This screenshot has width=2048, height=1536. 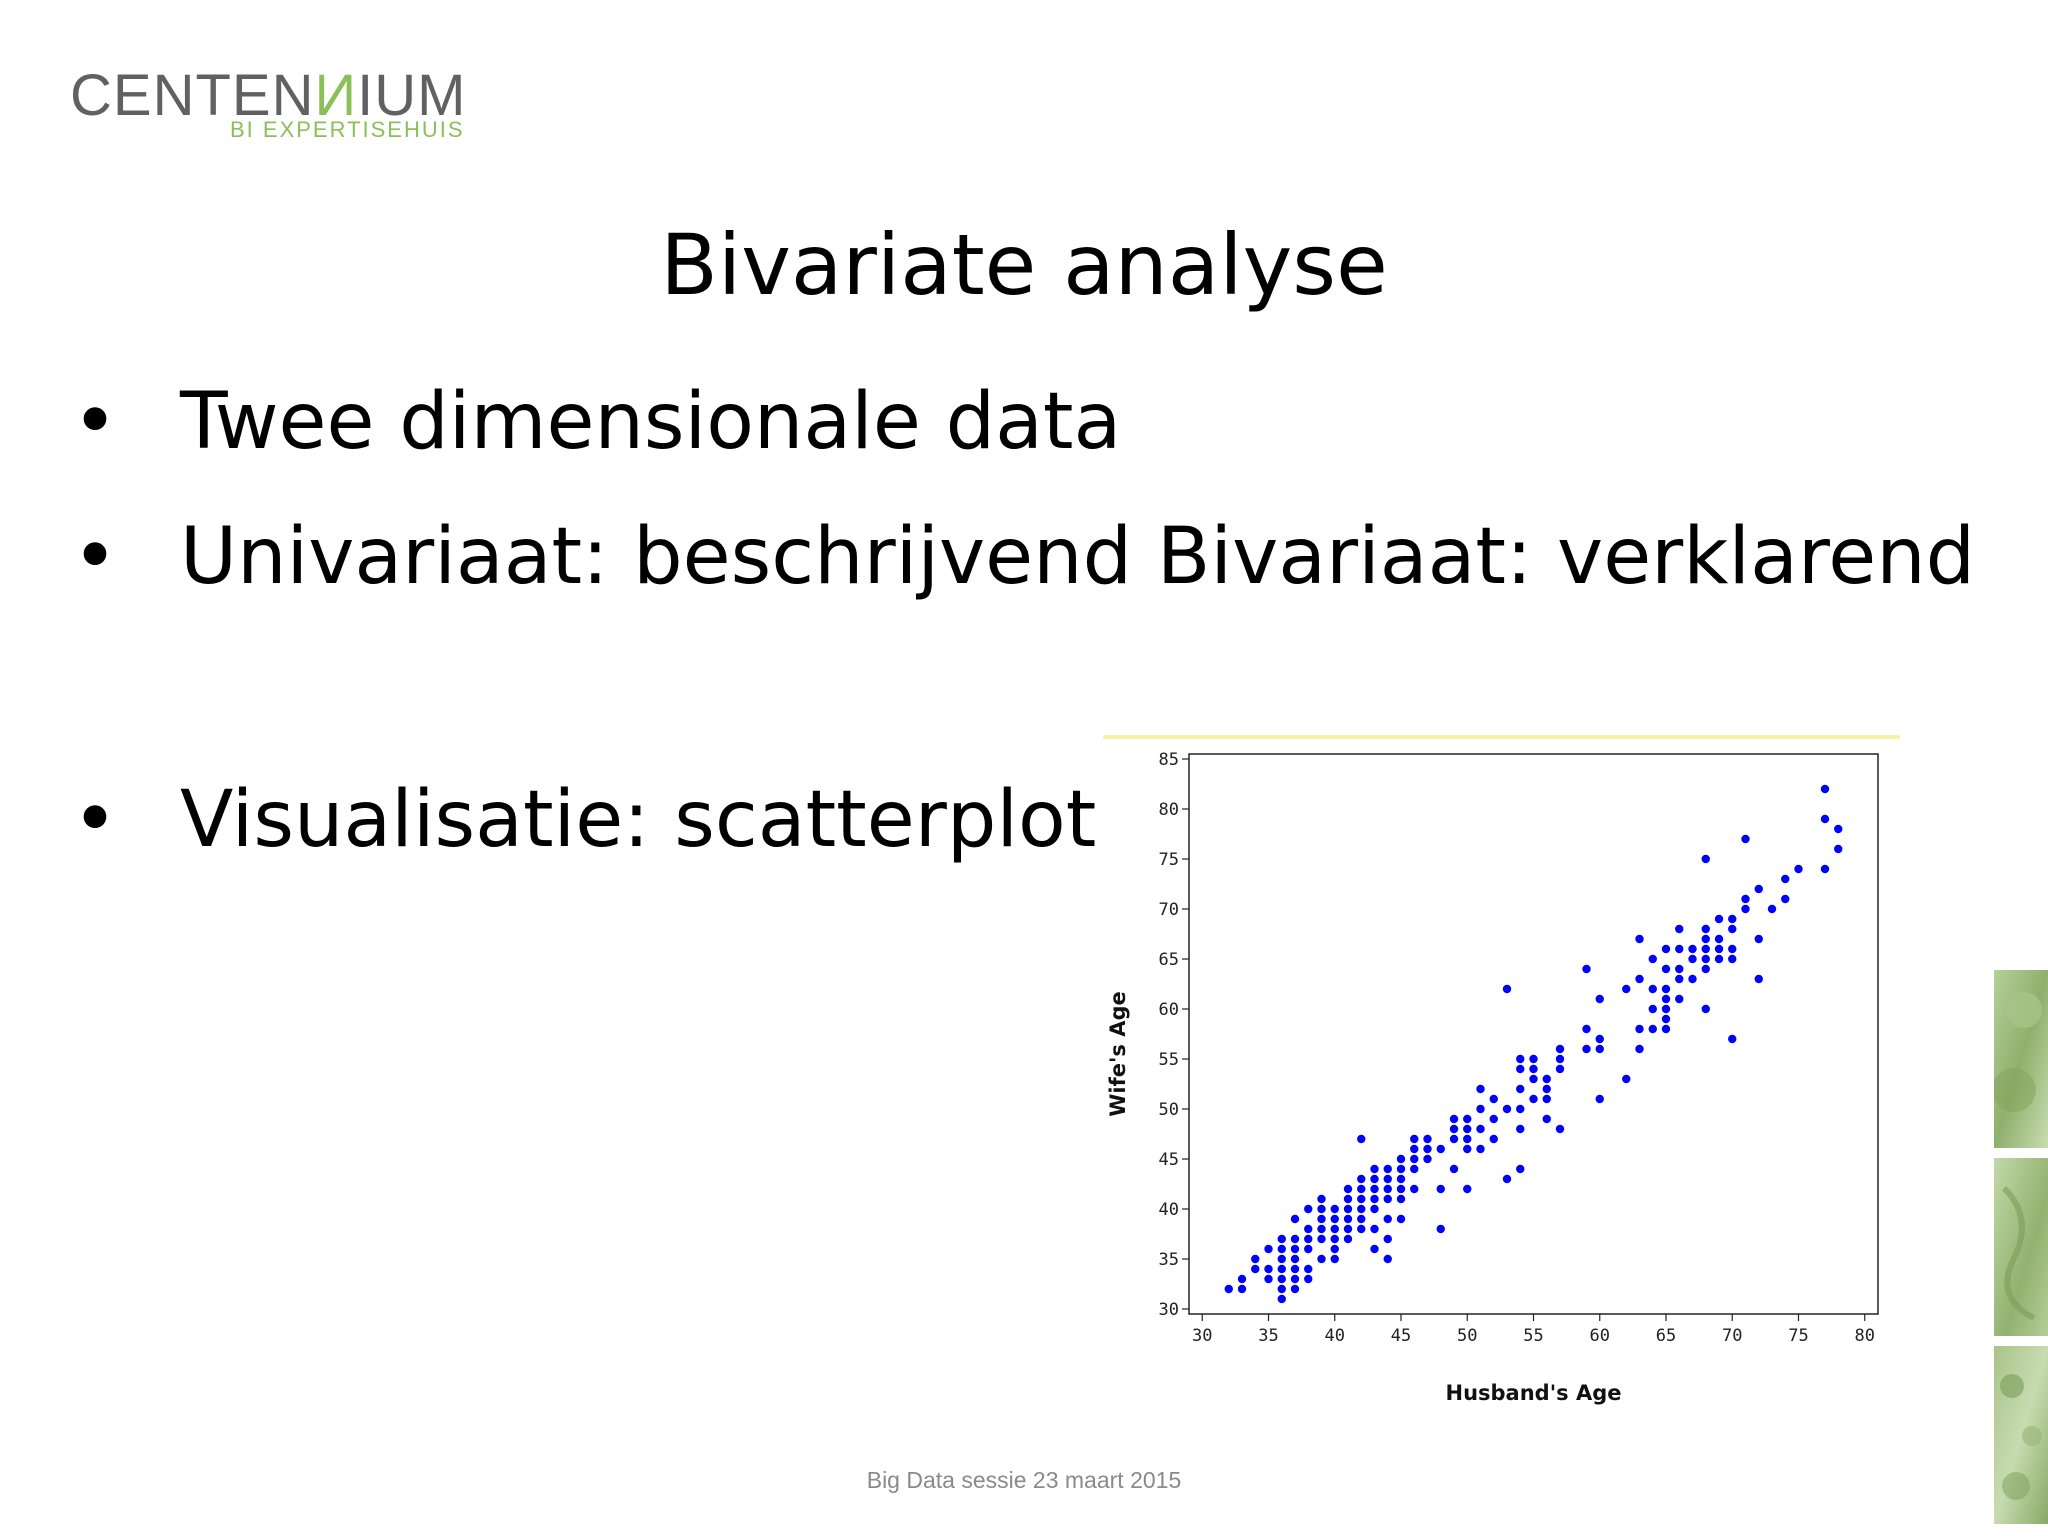 I want to click on y-tick-label: 55, so click(x=1169, y=1060).